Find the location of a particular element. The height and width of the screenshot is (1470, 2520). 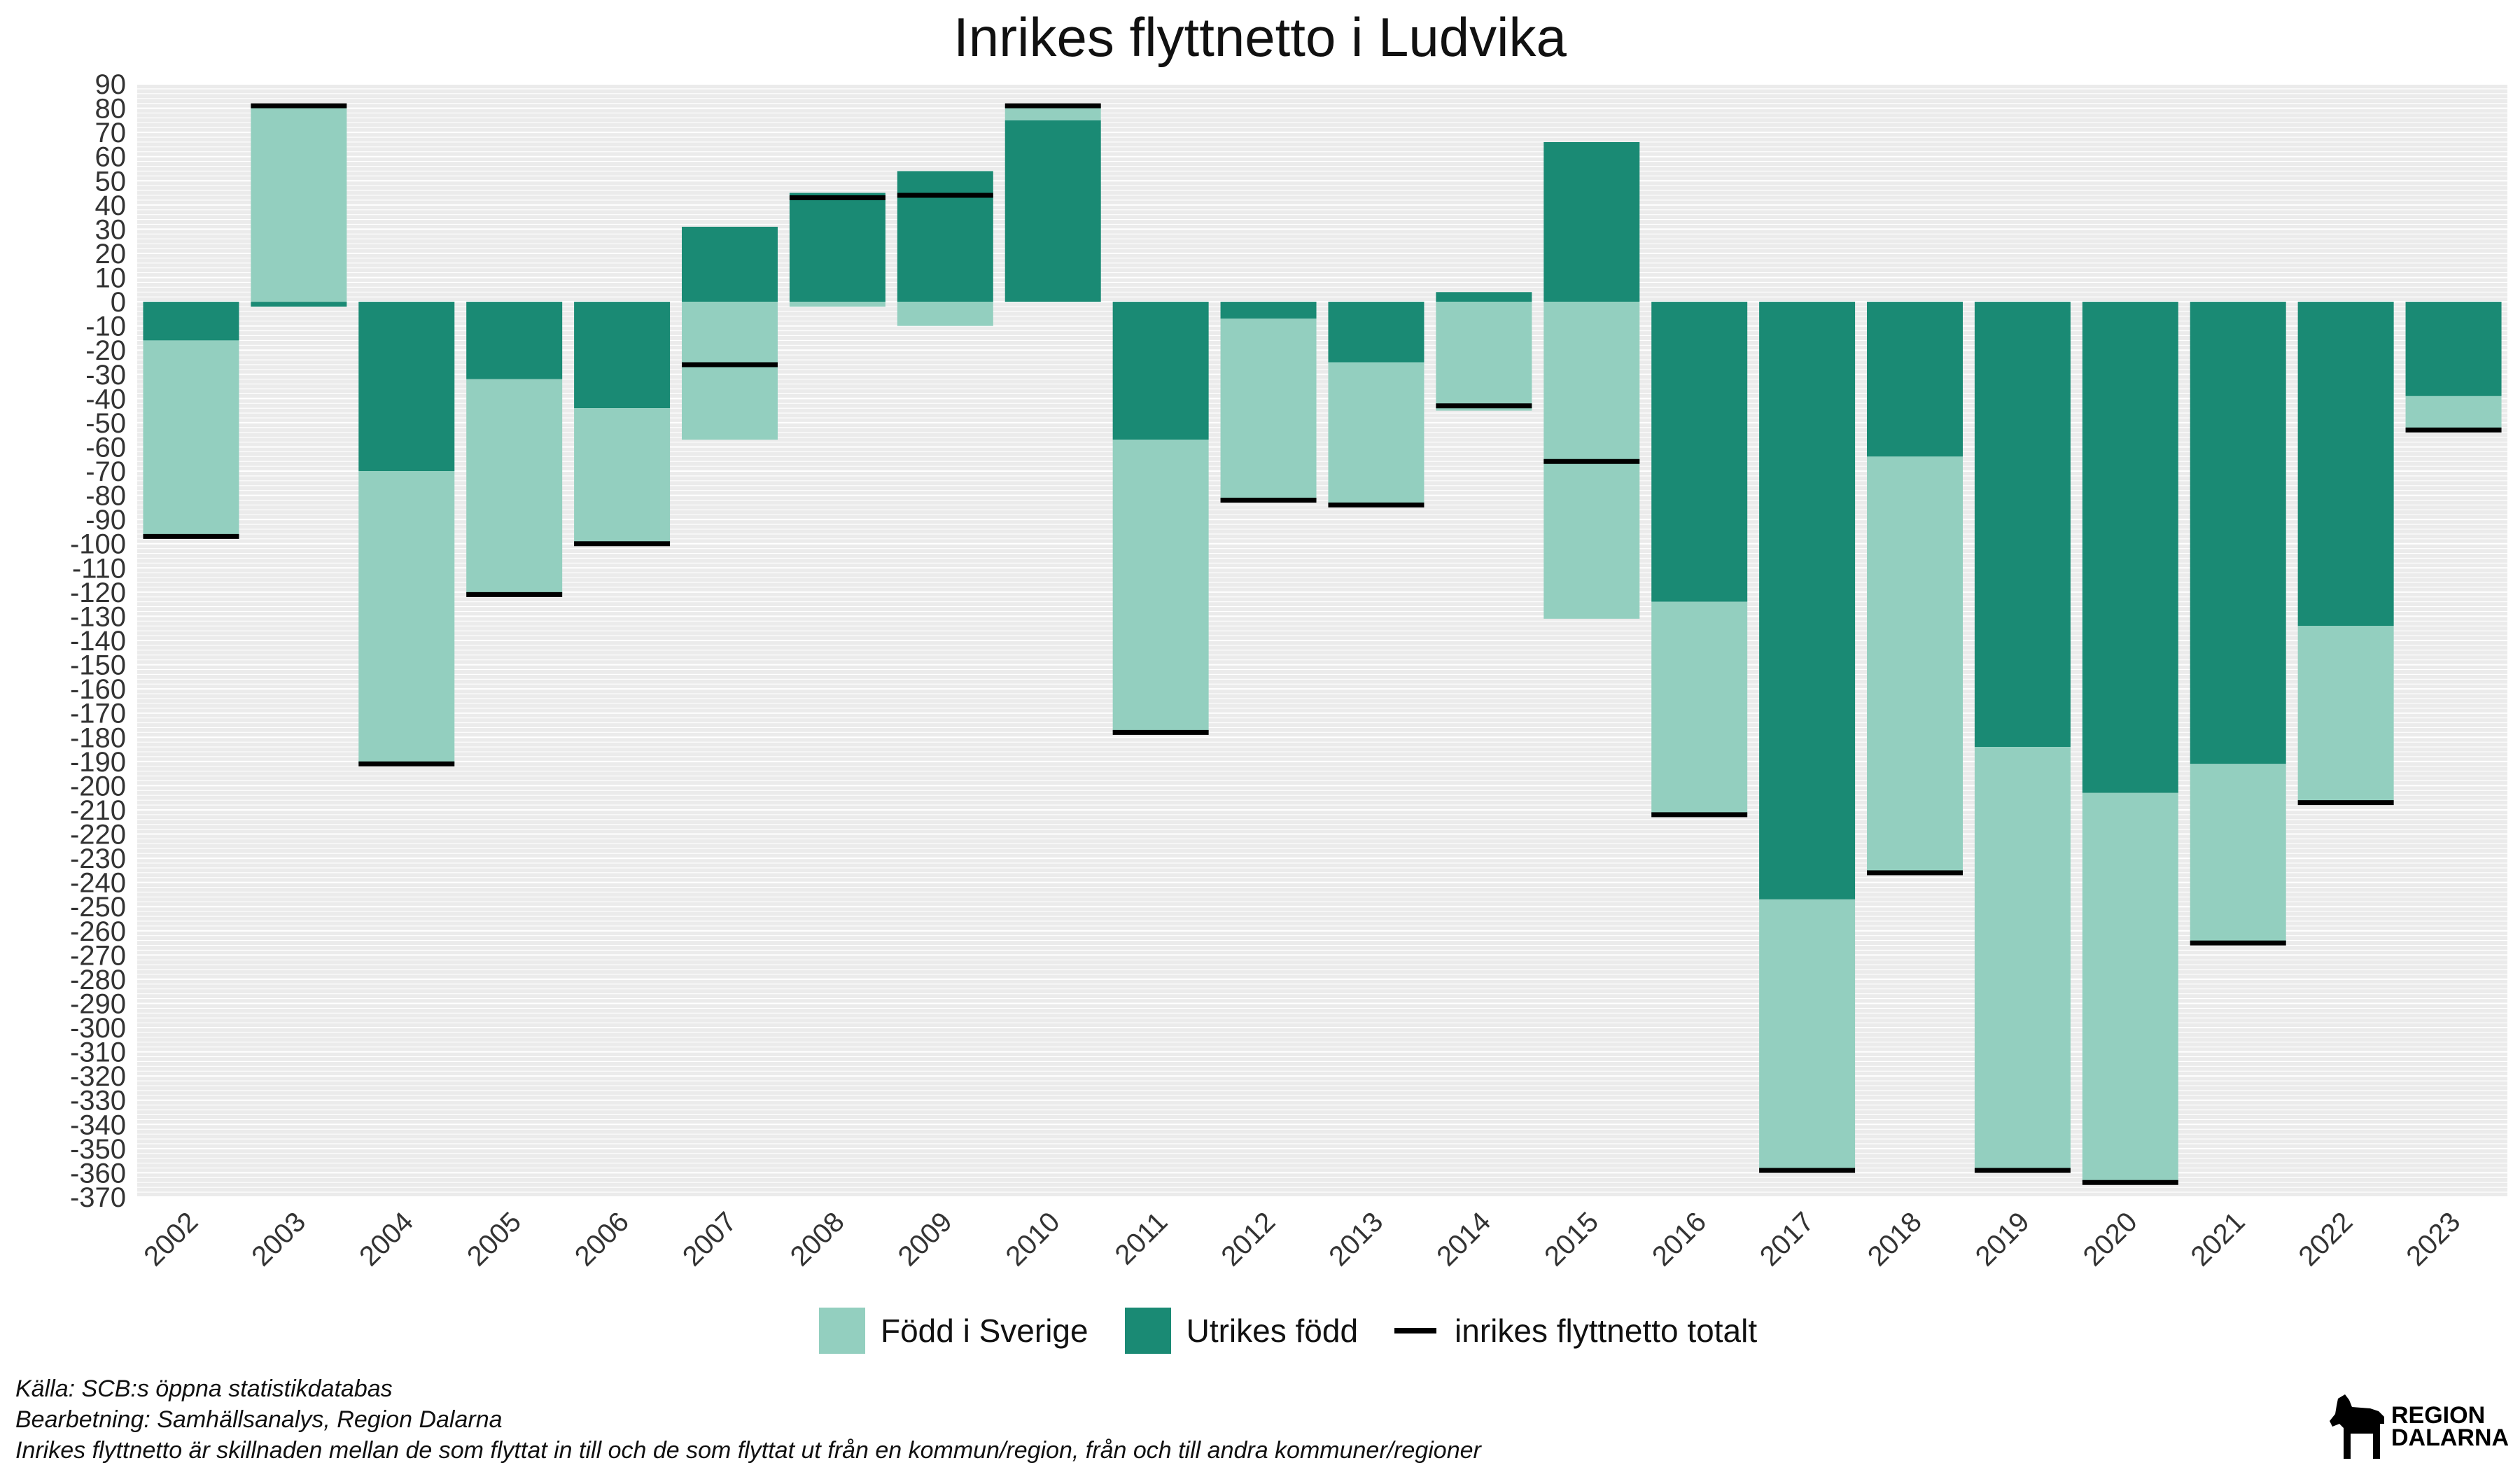

bar-utrikes-fodd-2005 is located at coordinates (514, 340).